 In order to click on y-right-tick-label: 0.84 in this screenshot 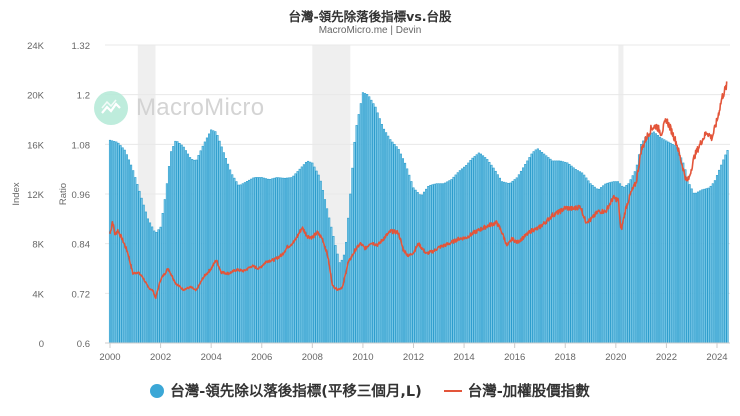, I will do `click(81, 245)`.